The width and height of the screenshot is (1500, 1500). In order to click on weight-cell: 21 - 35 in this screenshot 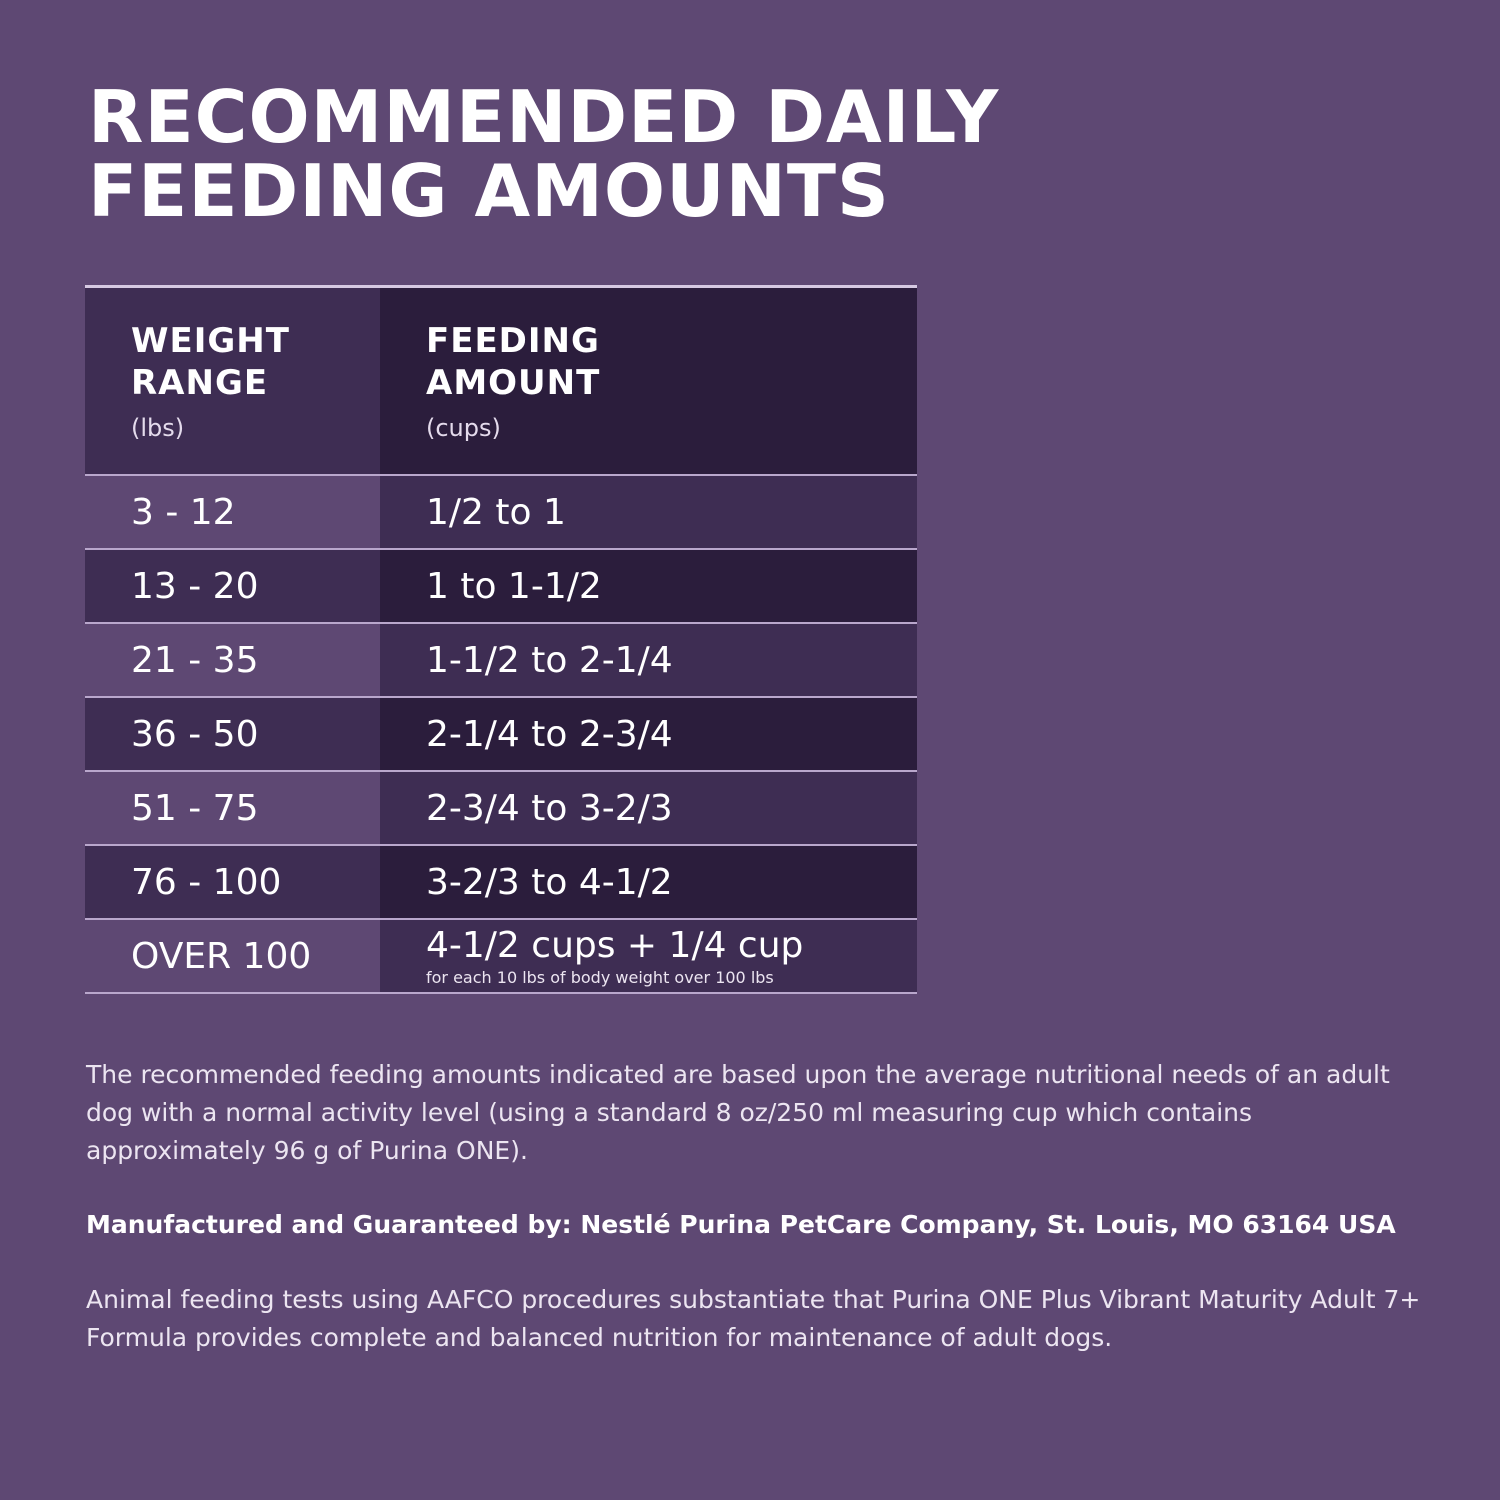, I will do `click(232, 660)`.